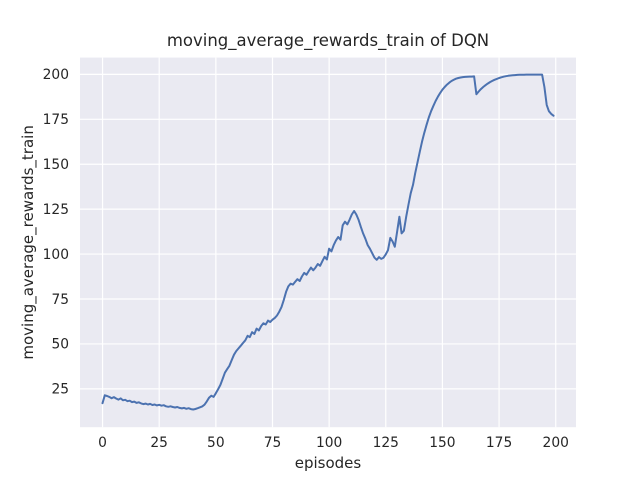 Image resolution: width=640 pixels, height=480 pixels. I want to click on y-axis-tick-labels: 25 50 75 100 125 150 175 200, so click(56, 232).